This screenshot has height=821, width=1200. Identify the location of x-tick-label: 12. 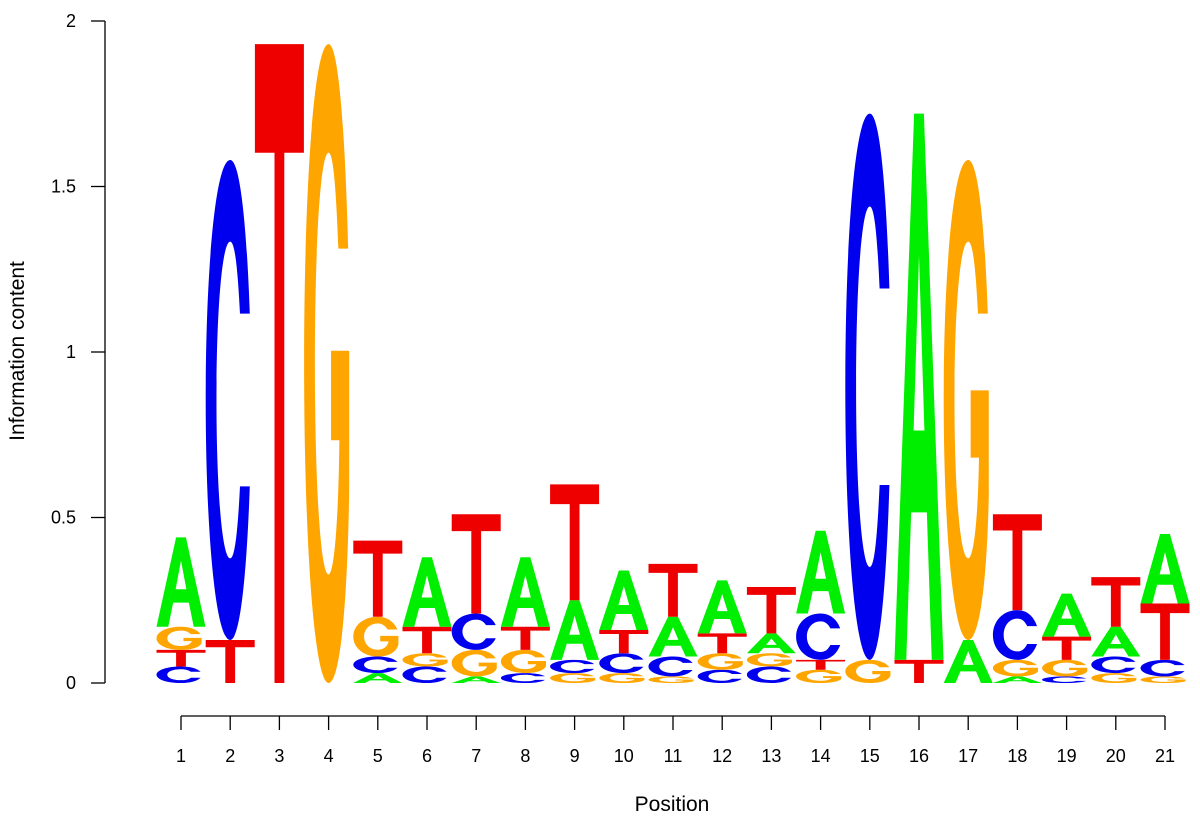
(722, 756).